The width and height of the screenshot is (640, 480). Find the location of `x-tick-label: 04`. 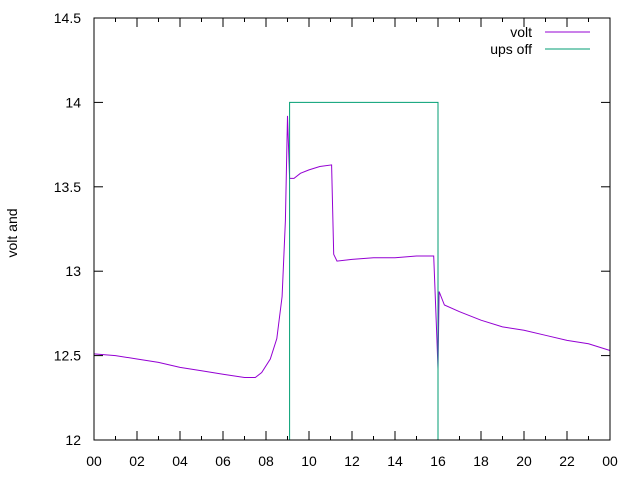

x-tick-label: 04 is located at coordinates (180, 461).